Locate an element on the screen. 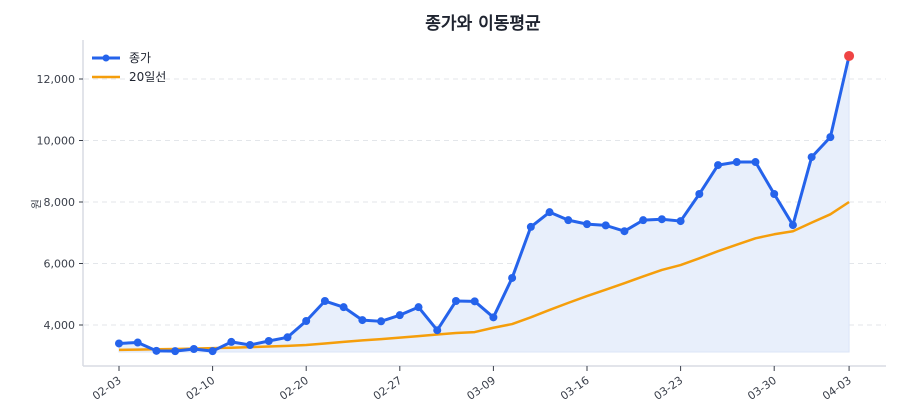  x-tick-label: 03-16 is located at coordinates (575, 388).